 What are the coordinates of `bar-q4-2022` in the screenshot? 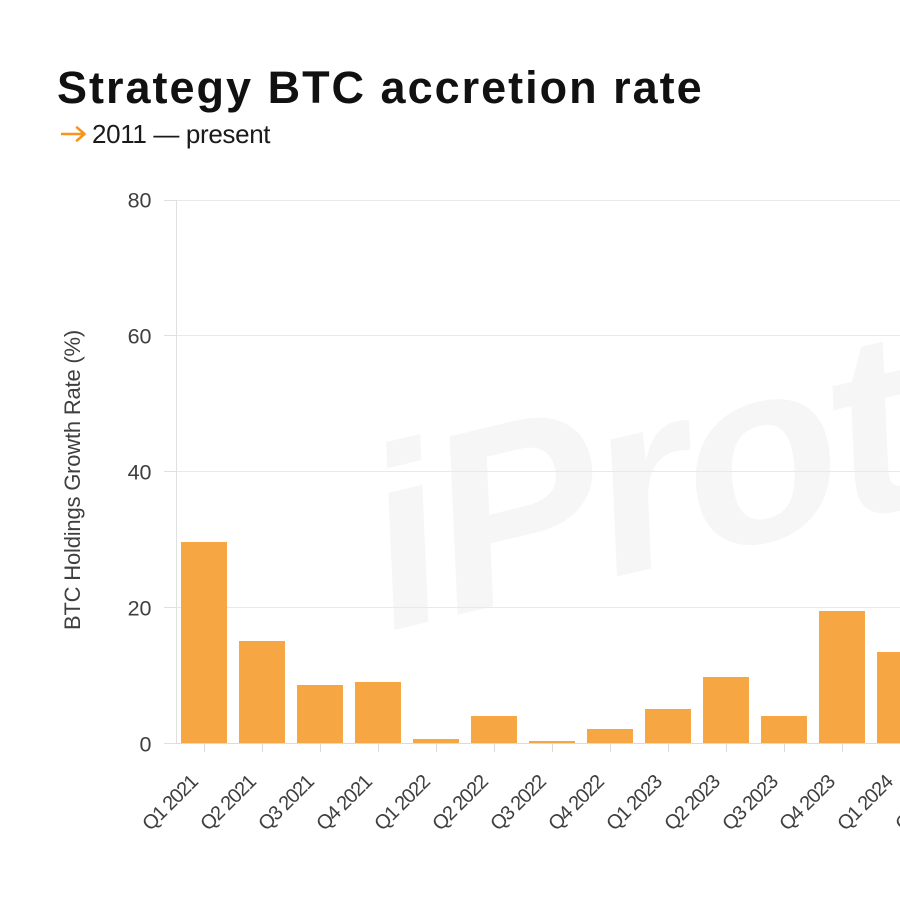 It's located at (610, 736).